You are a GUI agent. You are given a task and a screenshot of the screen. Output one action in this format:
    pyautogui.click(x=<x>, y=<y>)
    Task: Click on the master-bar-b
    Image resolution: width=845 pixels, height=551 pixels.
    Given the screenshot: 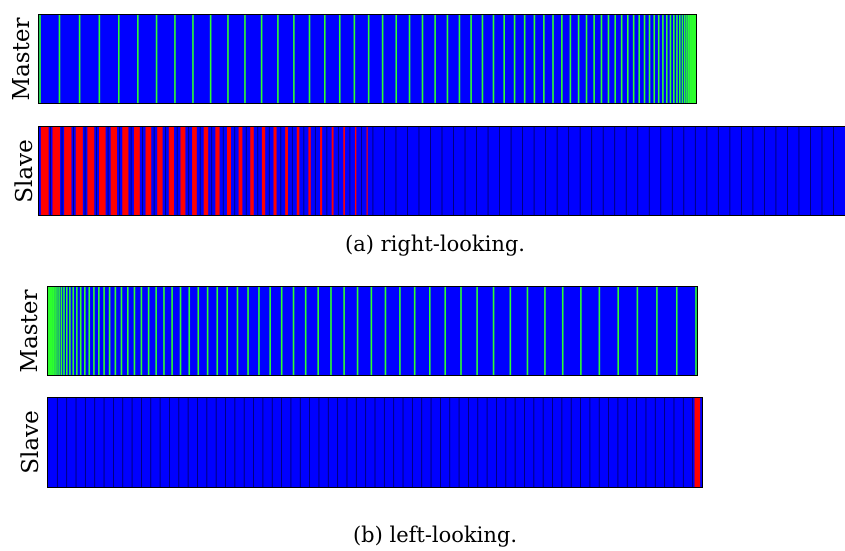 What is the action you would take?
    pyautogui.click(x=372, y=331)
    